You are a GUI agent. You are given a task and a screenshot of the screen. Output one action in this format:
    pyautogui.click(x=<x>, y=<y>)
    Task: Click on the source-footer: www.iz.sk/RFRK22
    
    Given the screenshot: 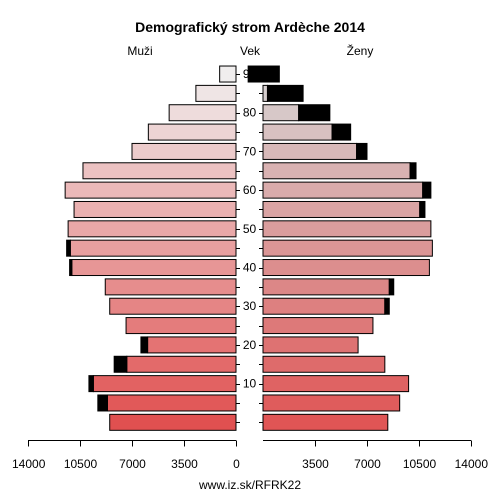 What is the action you would take?
    pyautogui.click(x=249, y=485)
    